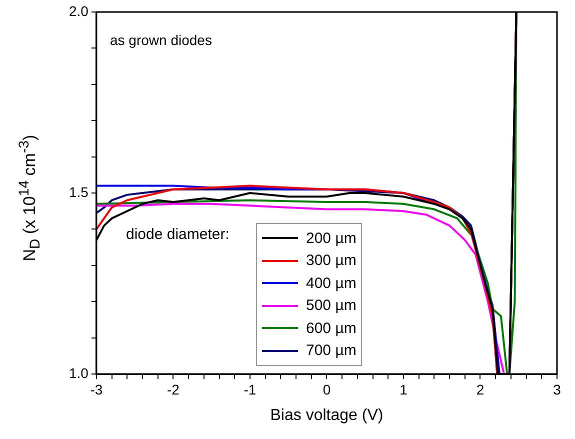 Image resolution: width=575 pixels, height=439 pixels. I want to click on legend-label: 600 µm, so click(331, 328).